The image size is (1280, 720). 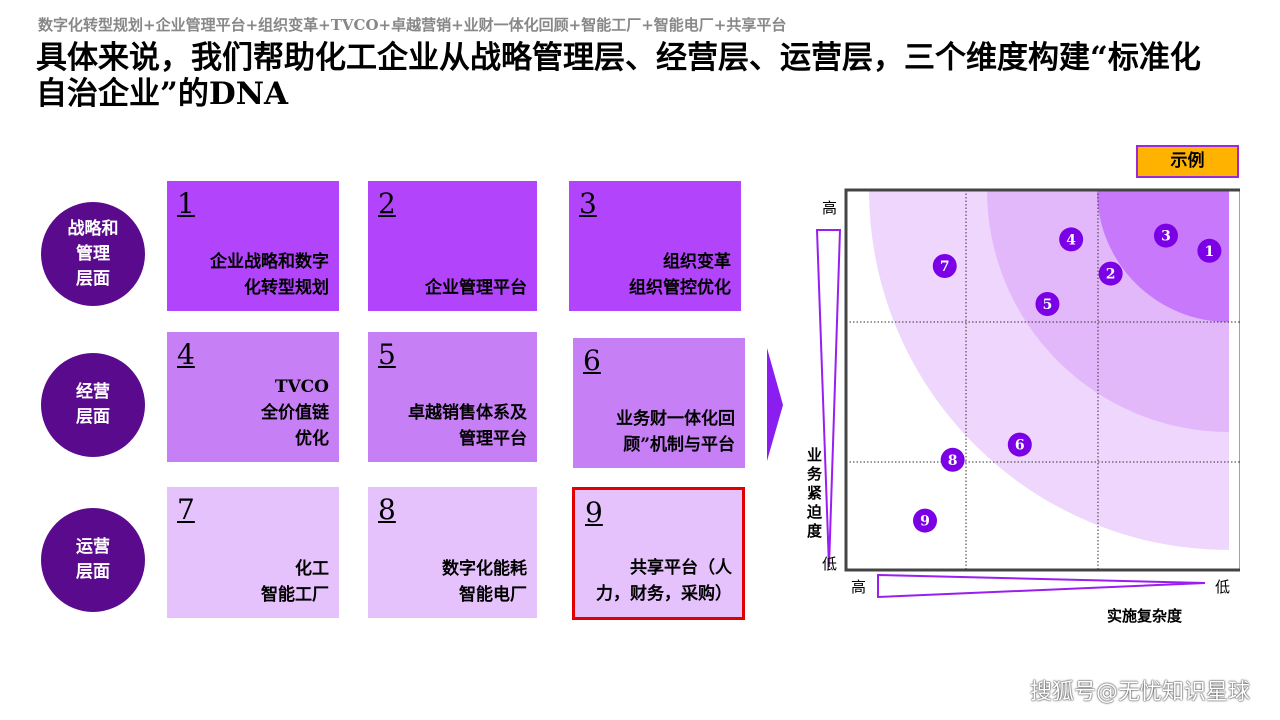 I want to click on initiative-box-4: 4 TVCO 全价值链 优化, so click(x=253, y=397).